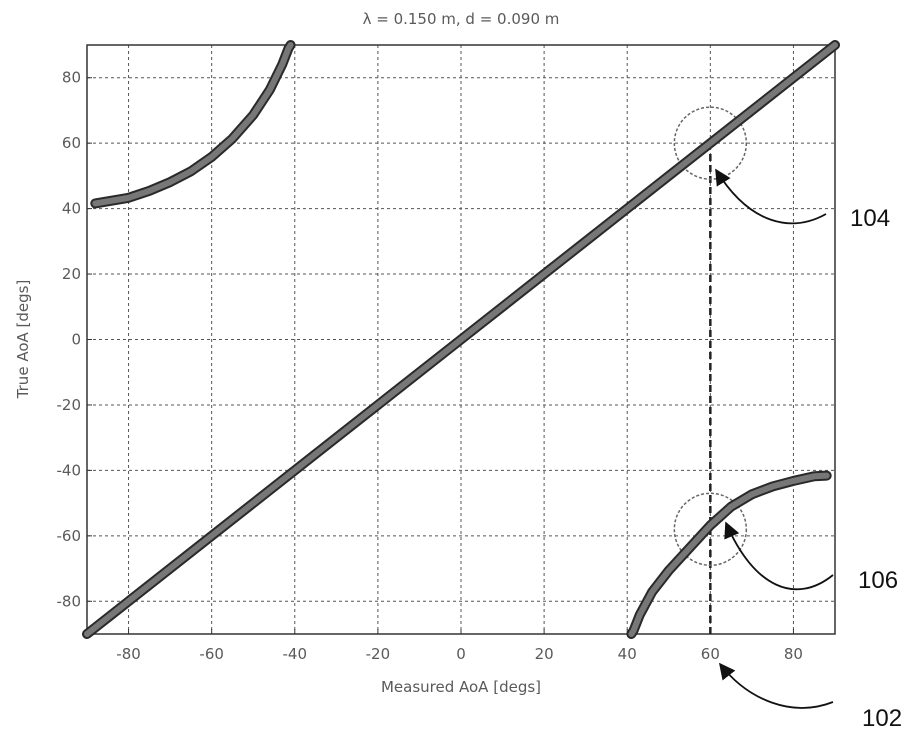 Image resolution: width=910 pixels, height=737 pixels. Describe the element at coordinates (461, 19) in the screenshot. I see `chart-title: λ = 0.150 m, d = 0.090 m` at that location.